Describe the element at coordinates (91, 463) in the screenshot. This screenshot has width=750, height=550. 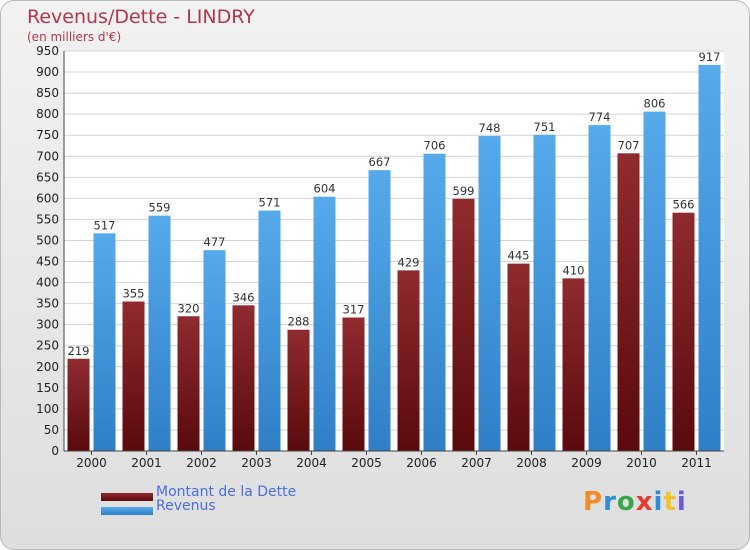
I see `x-tick-label: 2000` at that location.